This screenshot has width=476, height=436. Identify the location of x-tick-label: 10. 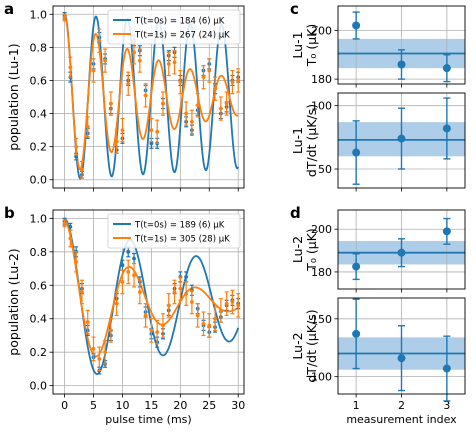
(122, 405).